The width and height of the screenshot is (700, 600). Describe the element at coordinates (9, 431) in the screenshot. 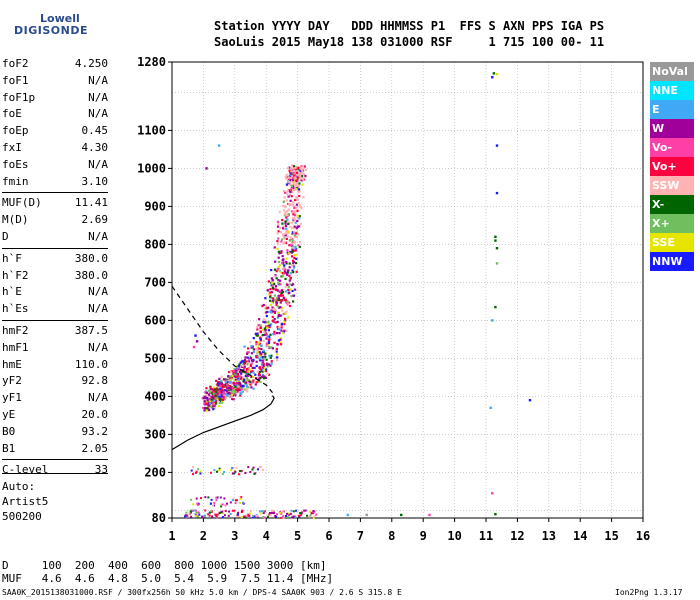

I see `param-name: B0` at that location.